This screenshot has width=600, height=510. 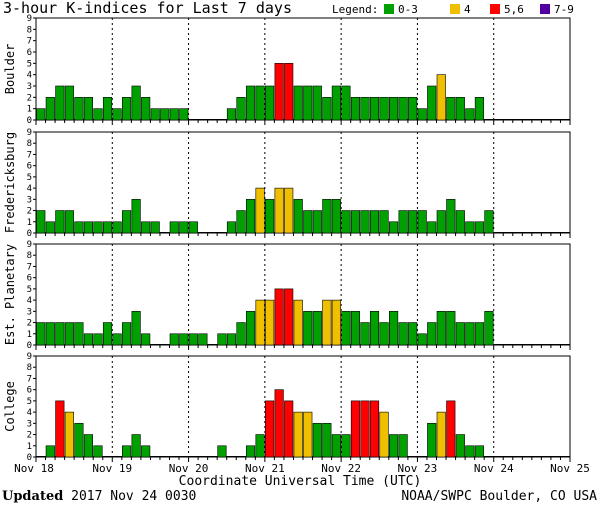 I want to click on station-label: Boulder, so click(x=10, y=69).